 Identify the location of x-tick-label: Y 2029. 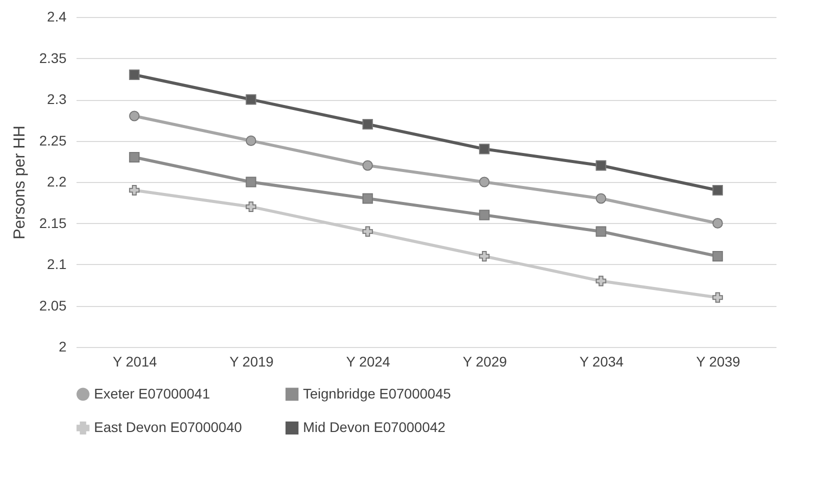
(485, 362).